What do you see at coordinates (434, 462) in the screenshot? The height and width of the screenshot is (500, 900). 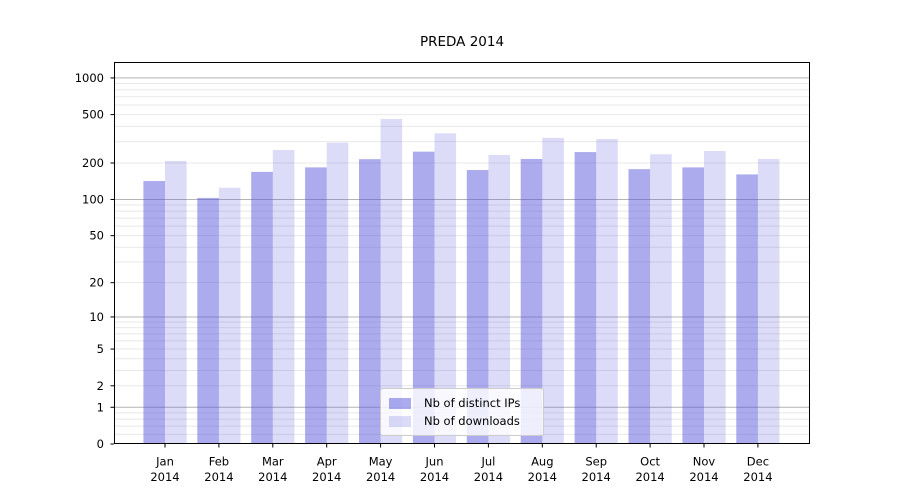 I see `x-tick-label-jun: Jun` at bounding box center [434, 462].